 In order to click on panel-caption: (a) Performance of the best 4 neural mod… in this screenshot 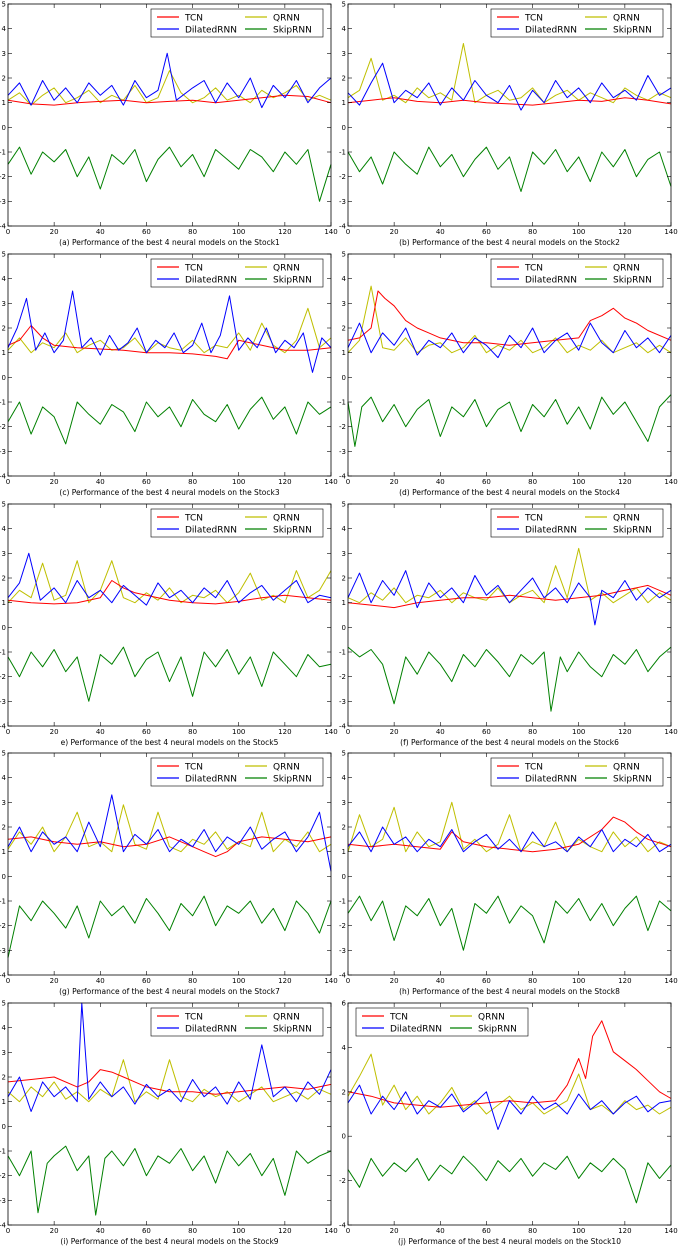, I will do `click(169, 242)`.